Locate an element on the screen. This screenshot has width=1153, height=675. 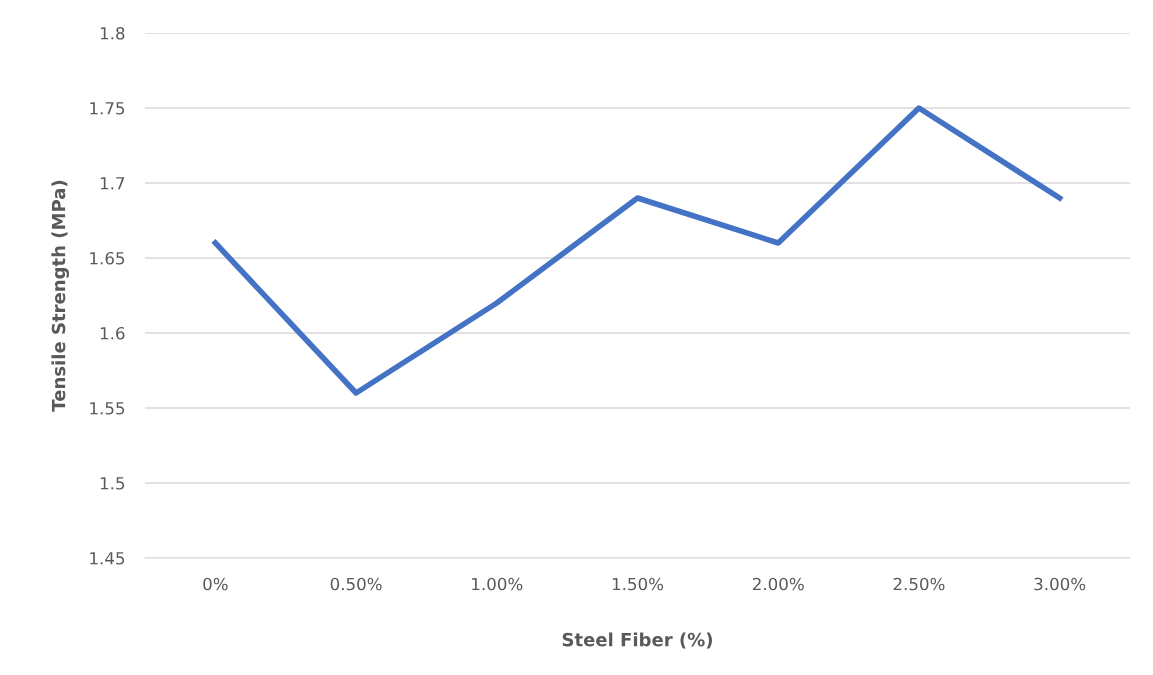
y-tick-label: 1.8 is located at coordinates (112, 33).